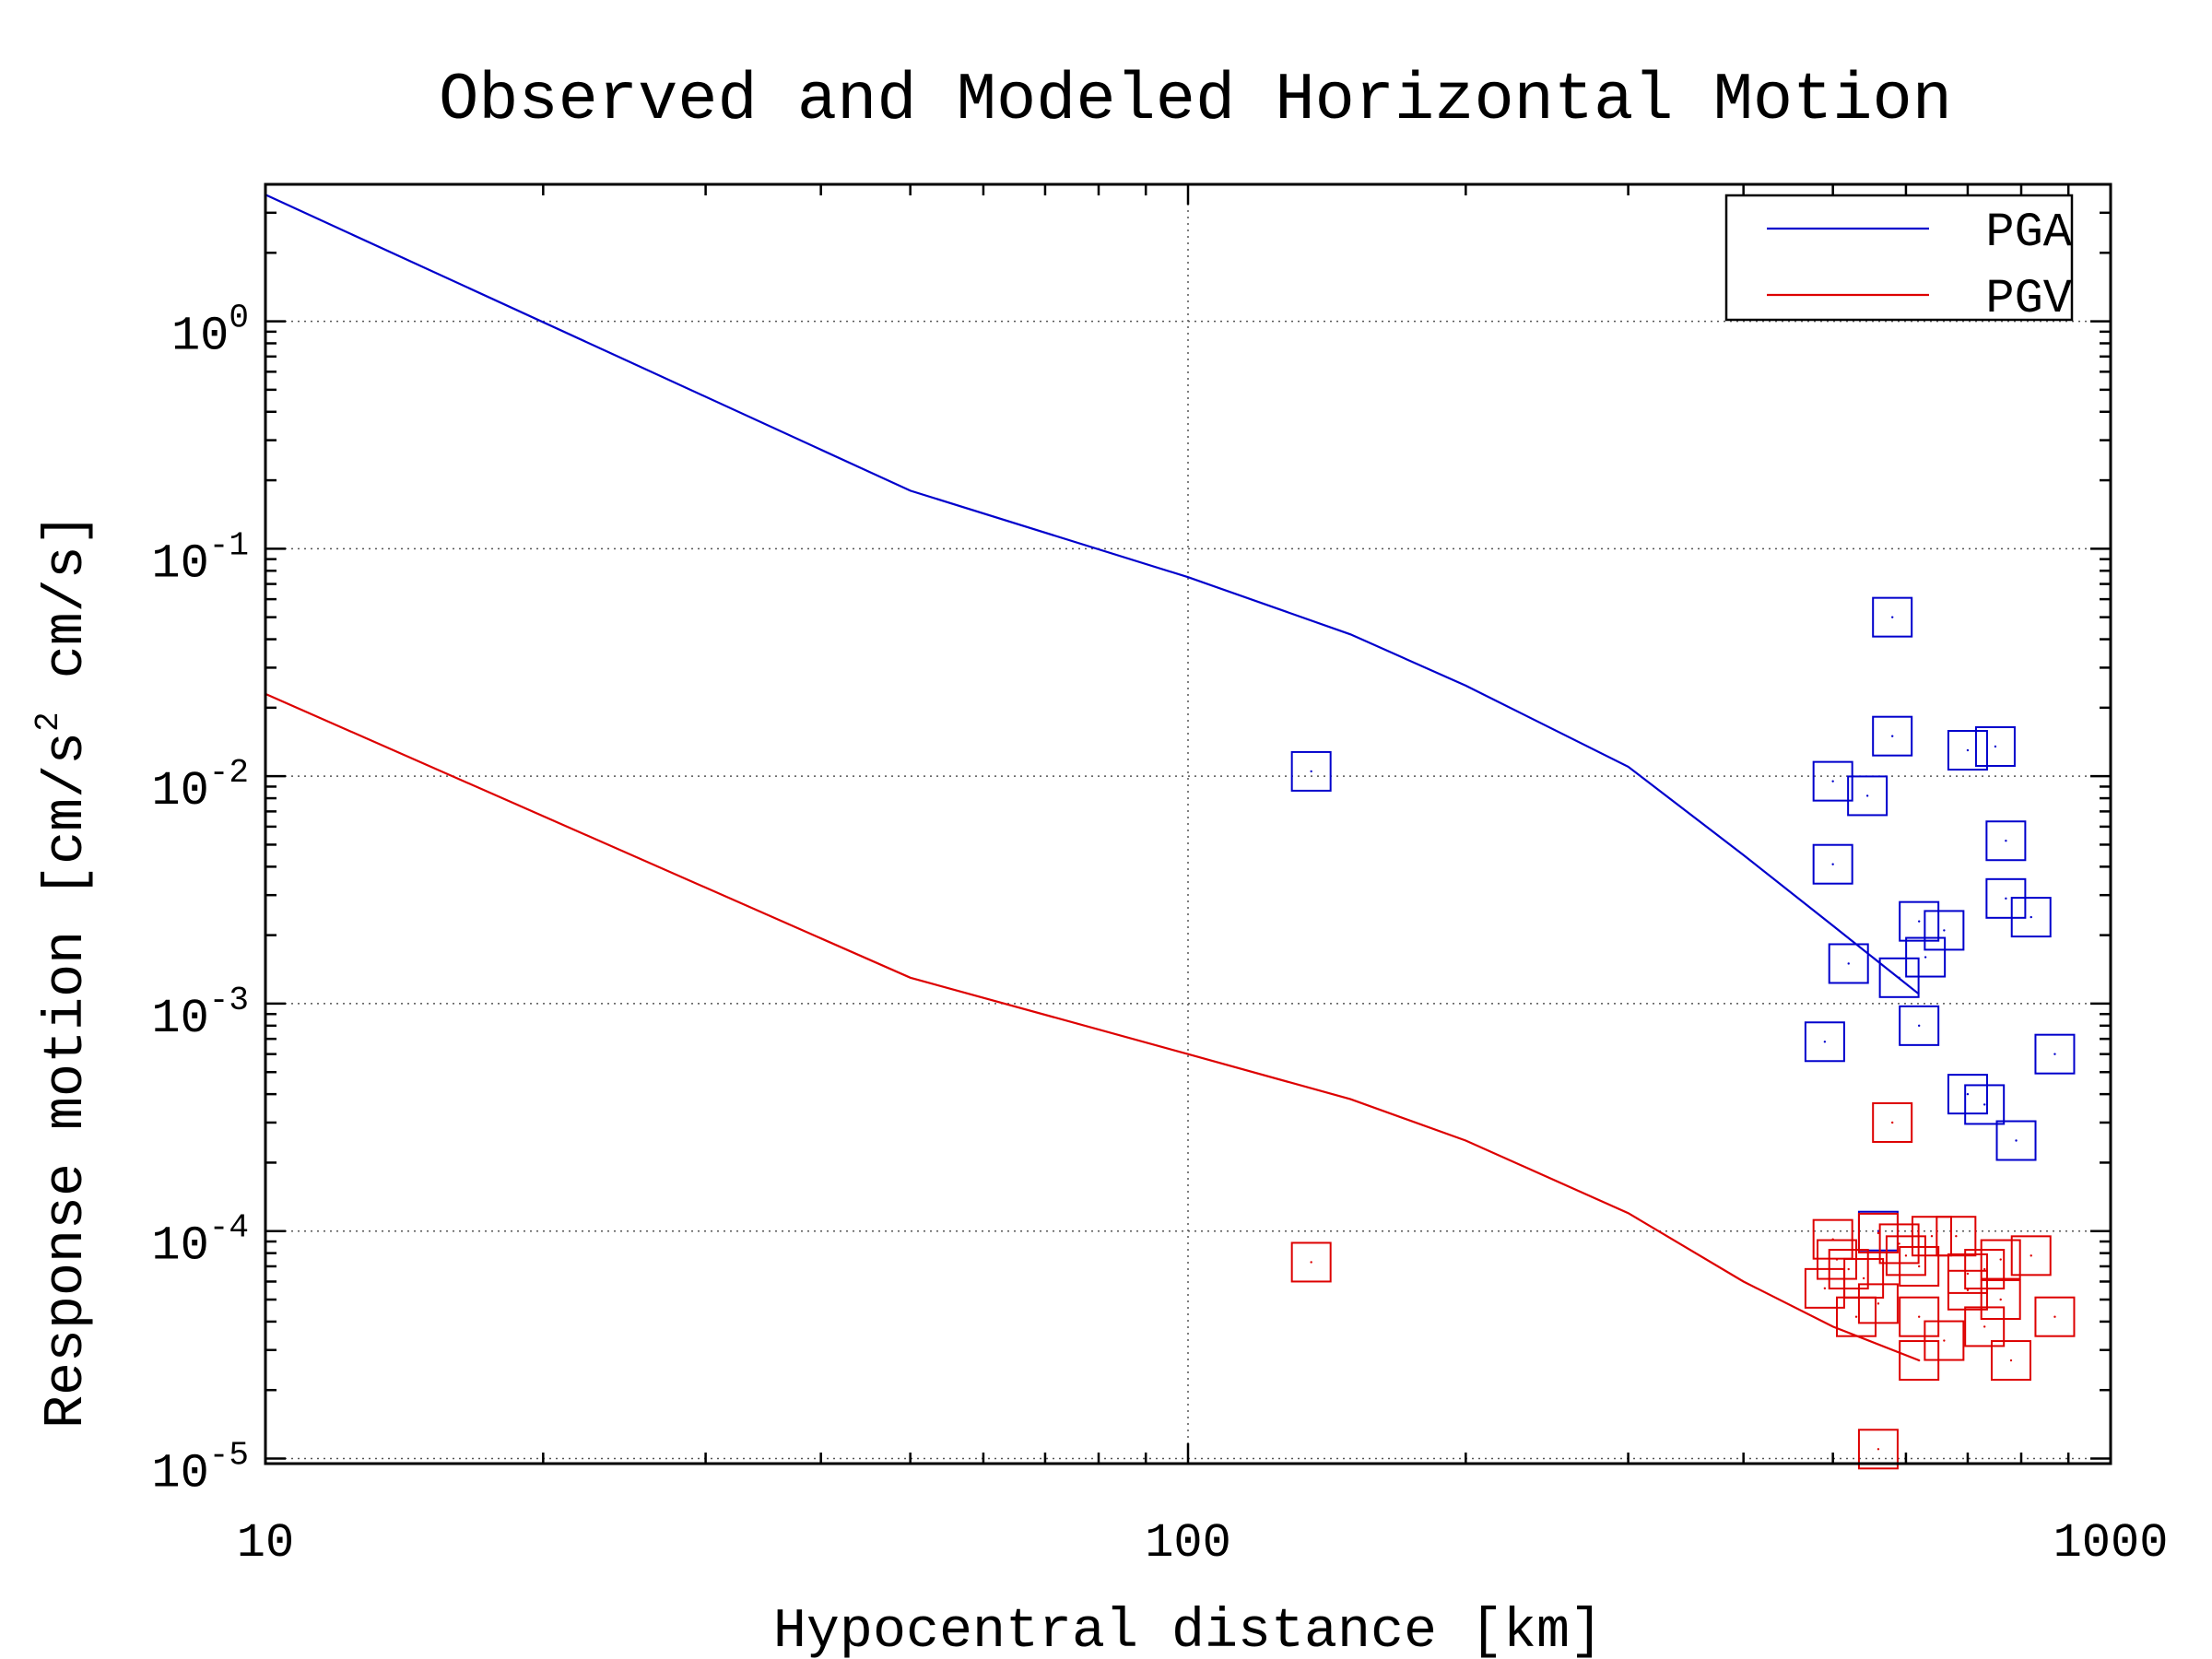 This screenshot has height=1659, width=2212. What do you see at coordinates (1195, 100) in the screenshot?
I see `chart-title: Observed and Modeled Horizontal Motion` at bounding box center [1195, 100].